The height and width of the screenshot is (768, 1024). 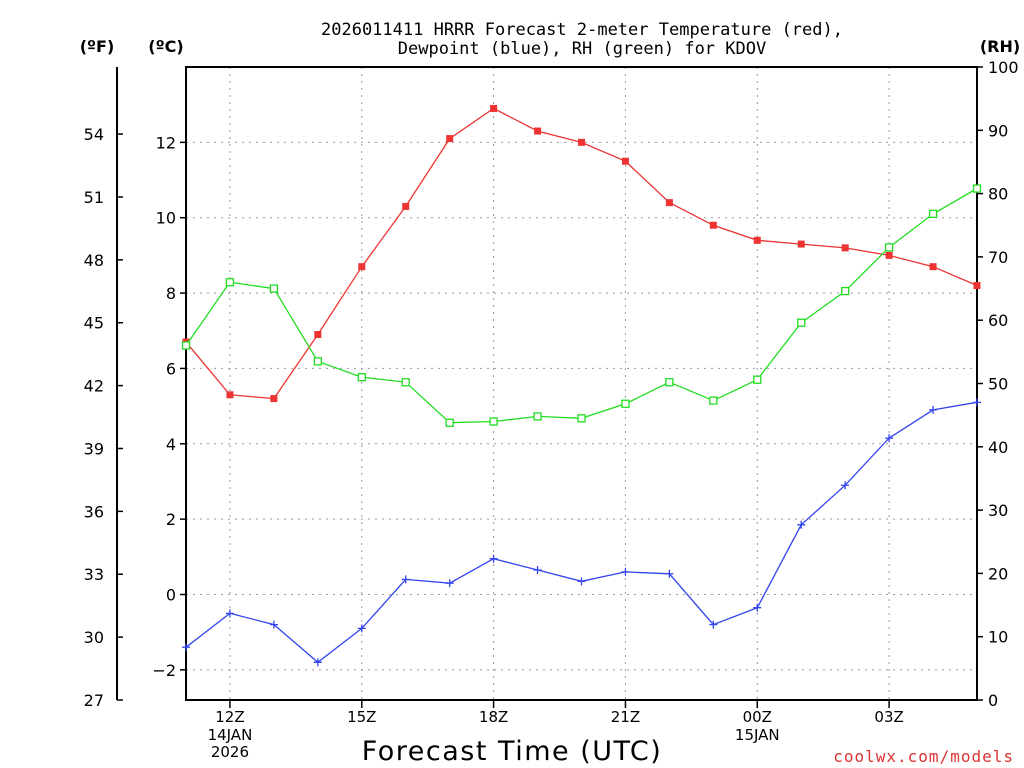 I want to click on celsius-tick-label: 4, so click(x=171, y=444).